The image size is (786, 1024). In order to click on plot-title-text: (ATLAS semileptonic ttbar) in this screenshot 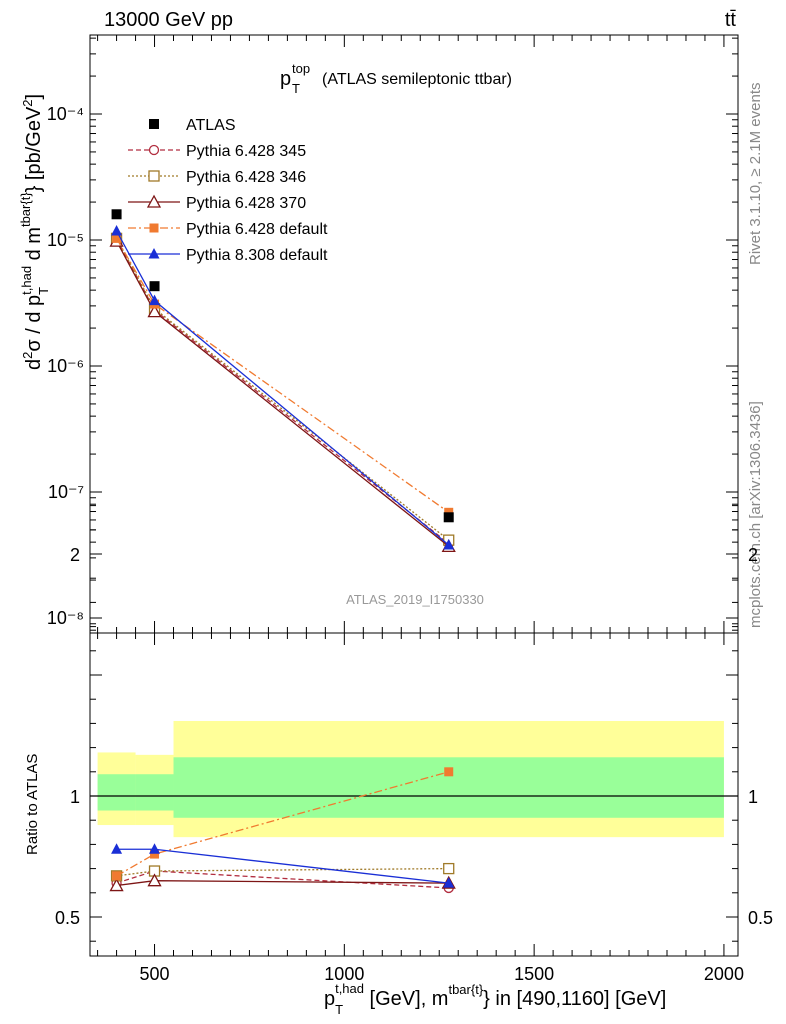, I will do `click(417, 79)`.